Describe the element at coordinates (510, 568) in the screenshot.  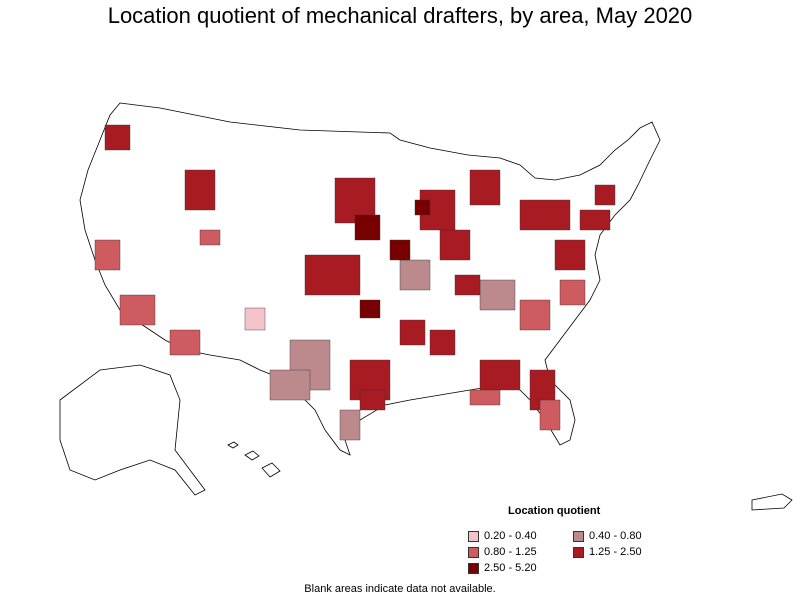
I see `legend-label: 2.50 - 5.20` at that location.